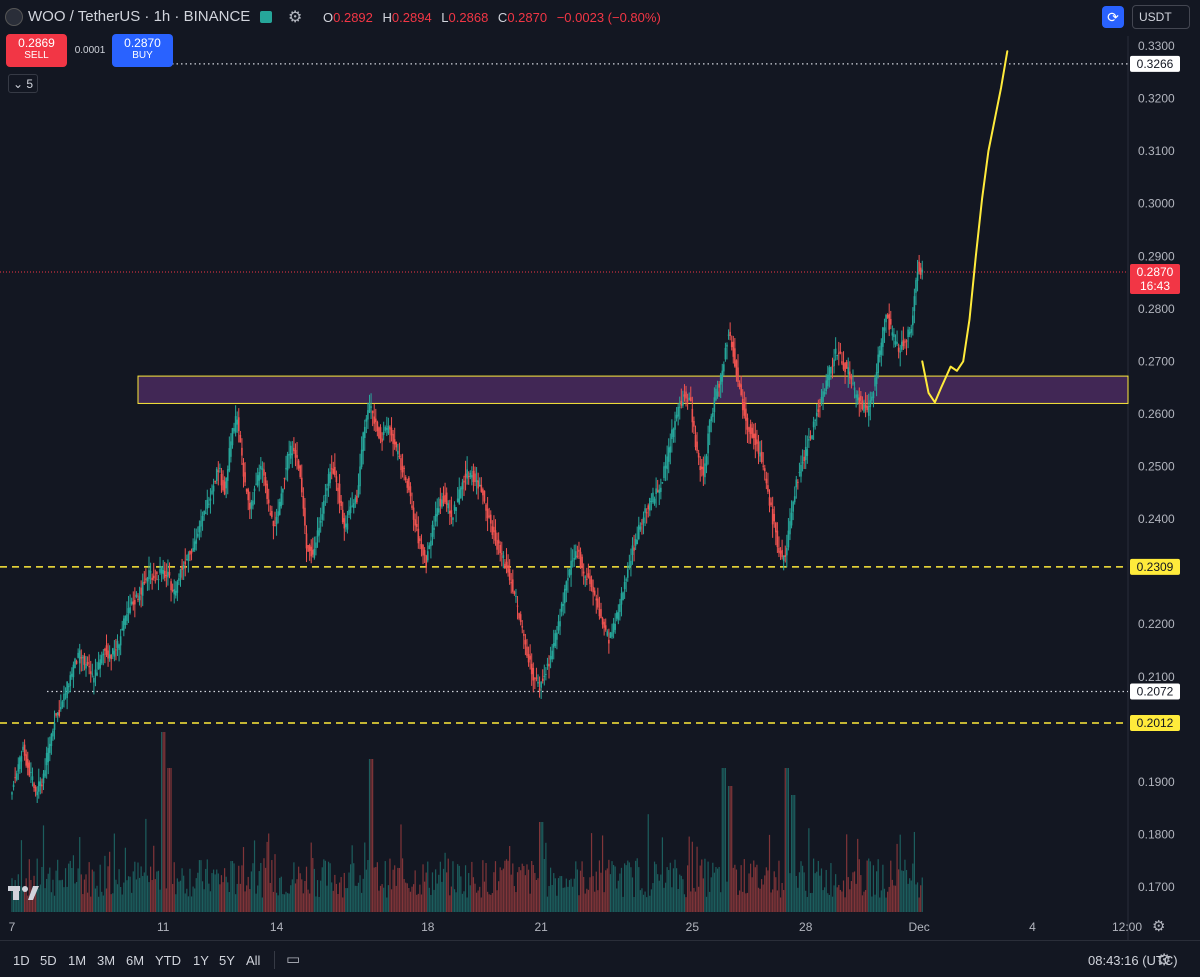  What do you see at coordinates (77, 960) in the screenshot?
I see `range-button-1m: 1M` at bounding box center [77, 960].